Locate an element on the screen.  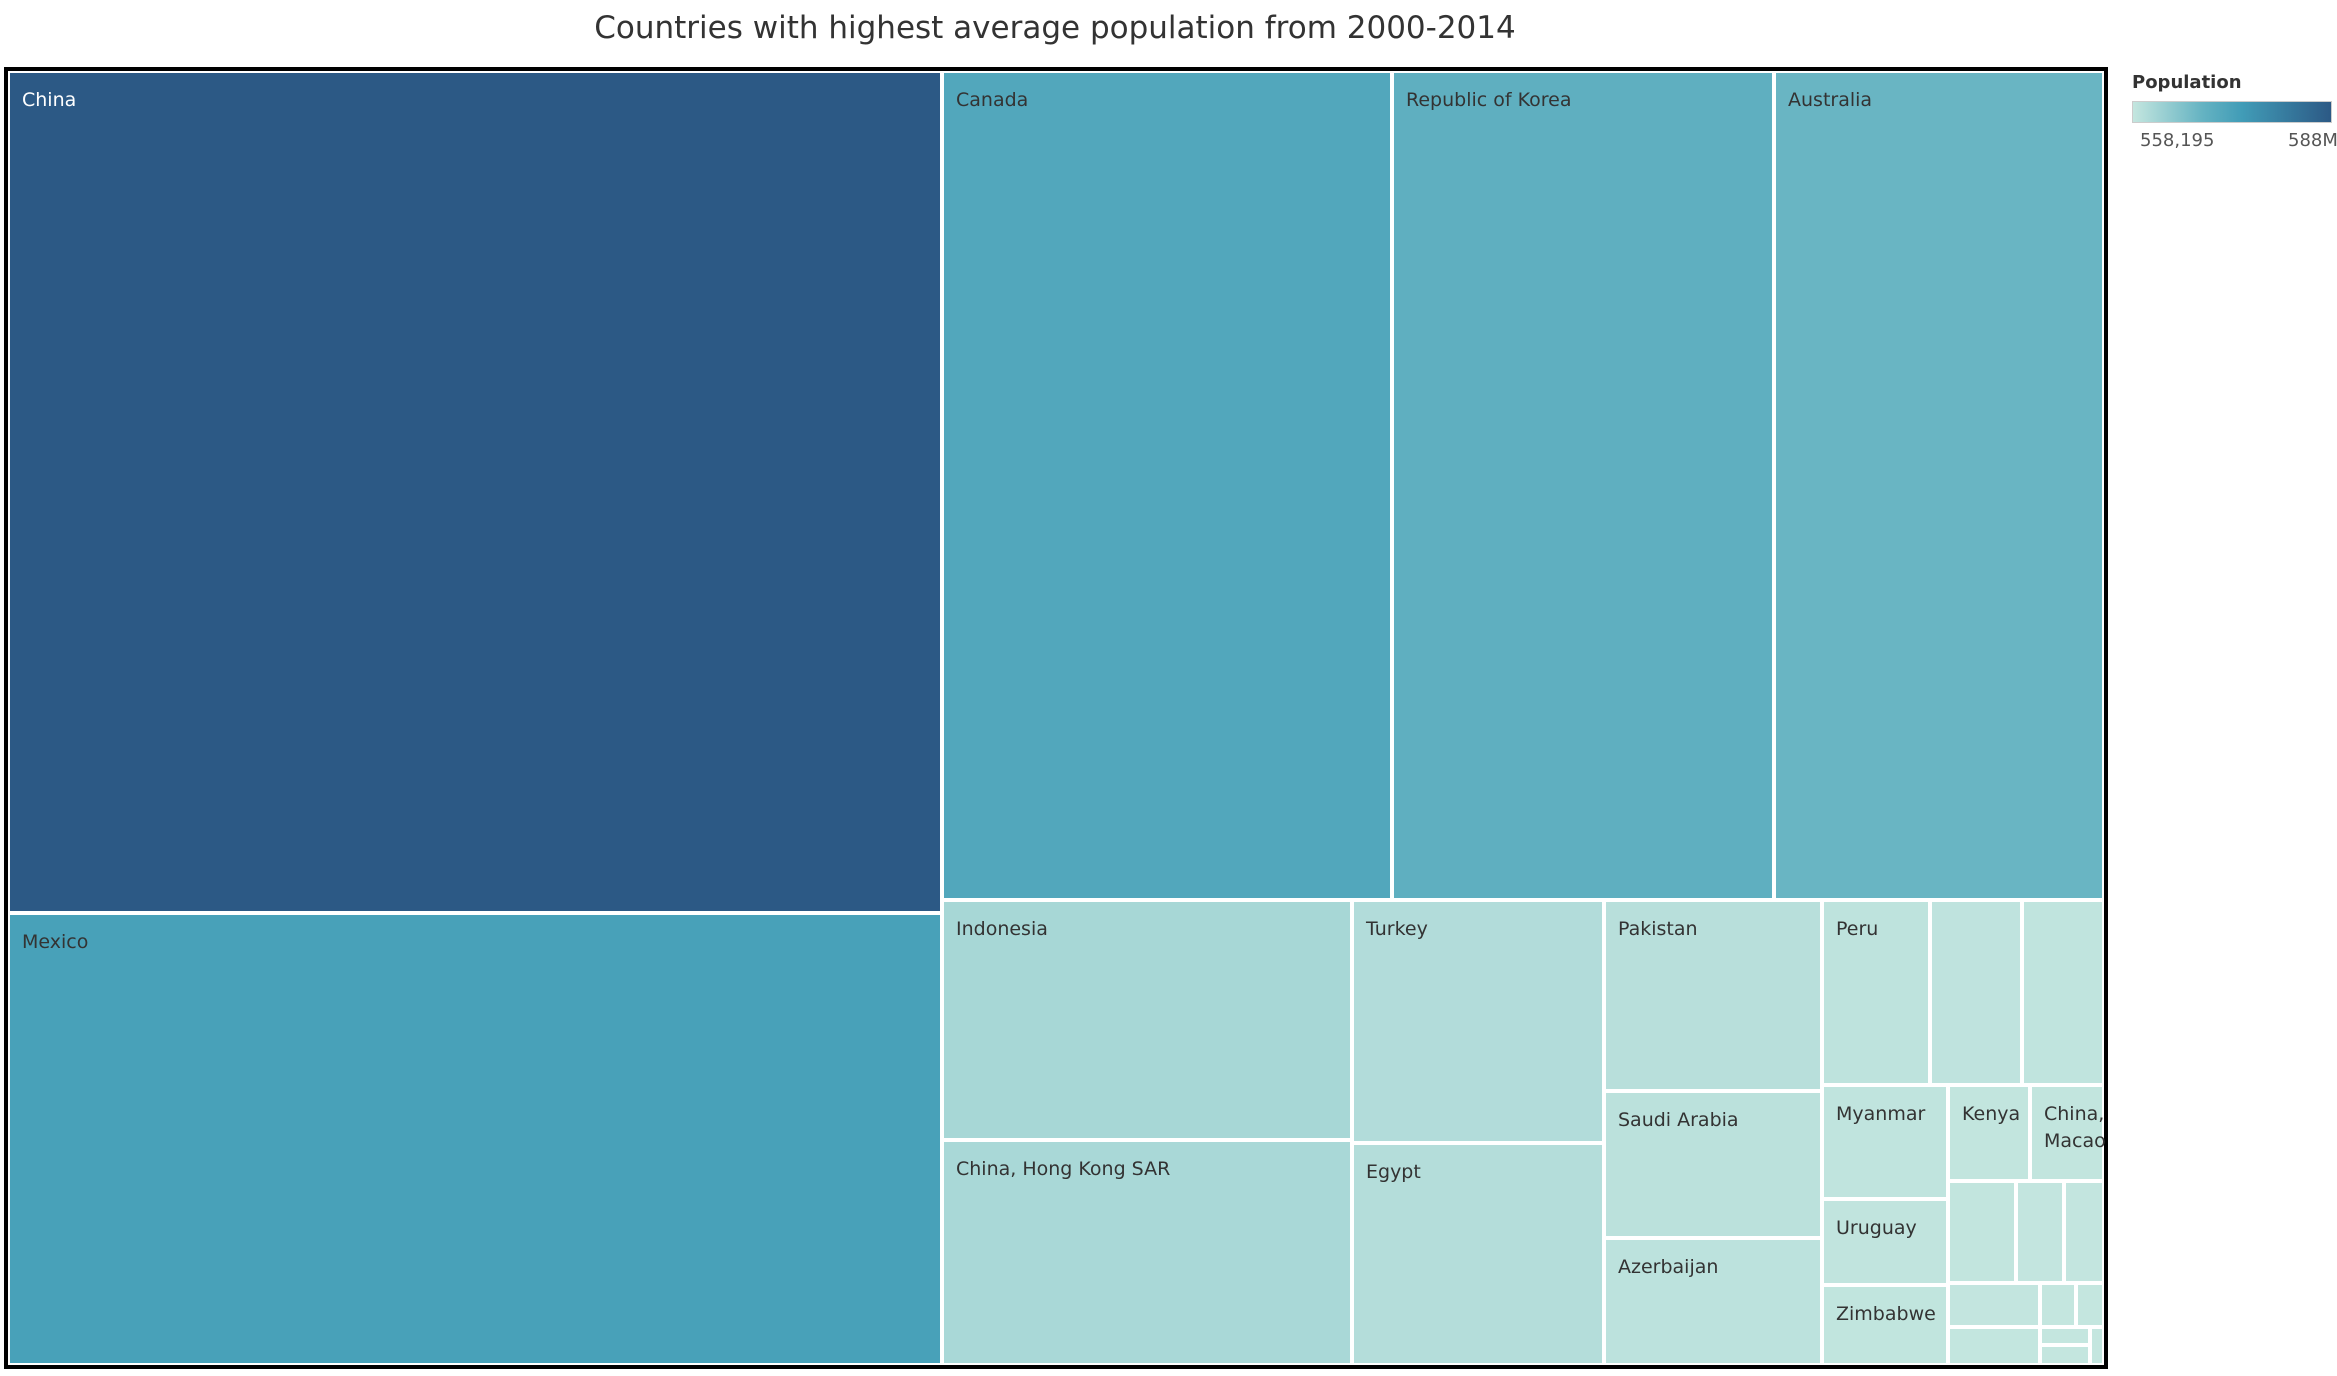
treemap-cell-label: Uruguay is located at coordinates (1876, 1228).